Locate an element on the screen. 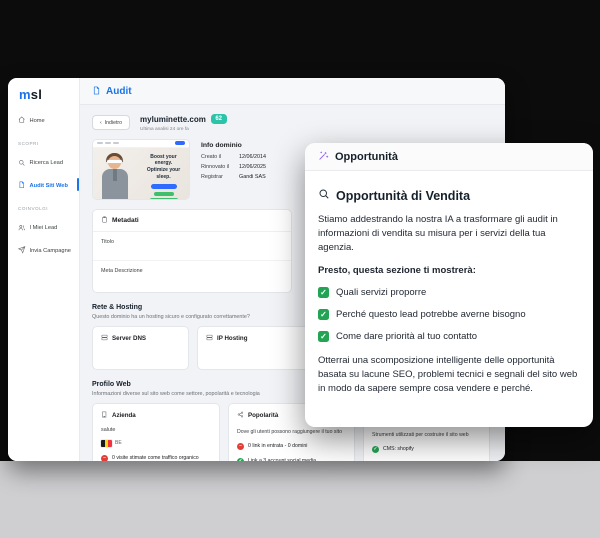  sidebar-item-label: Audit Siti Web is located at coordinates (48, 185).